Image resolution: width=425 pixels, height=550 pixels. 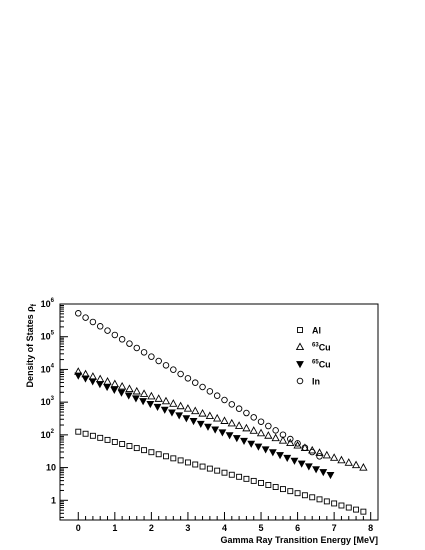 I want to click on series-63cu, so click(x=221, y=419).